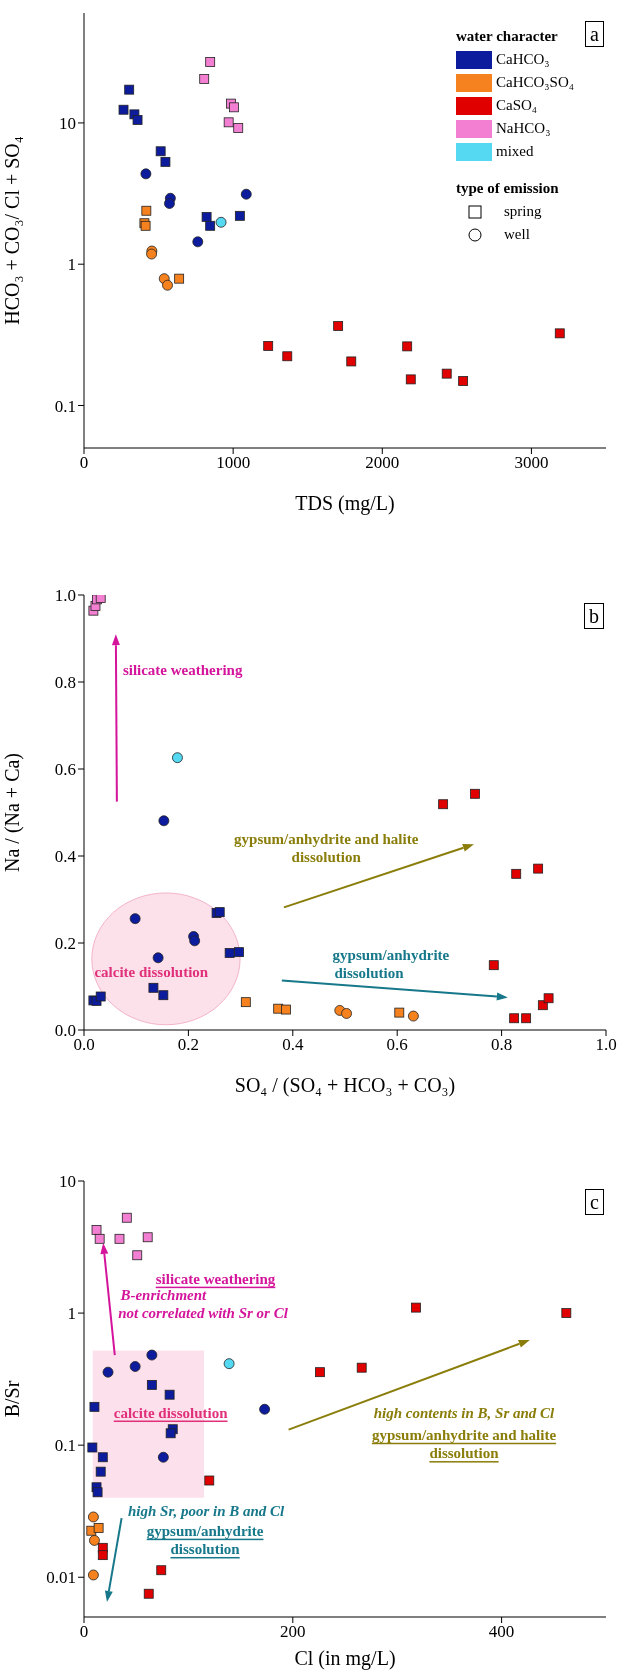 The height and width of the screenshot is (1677, 630). I want to click on x-axis-title: TDS (mg/L), so click(345, 503).